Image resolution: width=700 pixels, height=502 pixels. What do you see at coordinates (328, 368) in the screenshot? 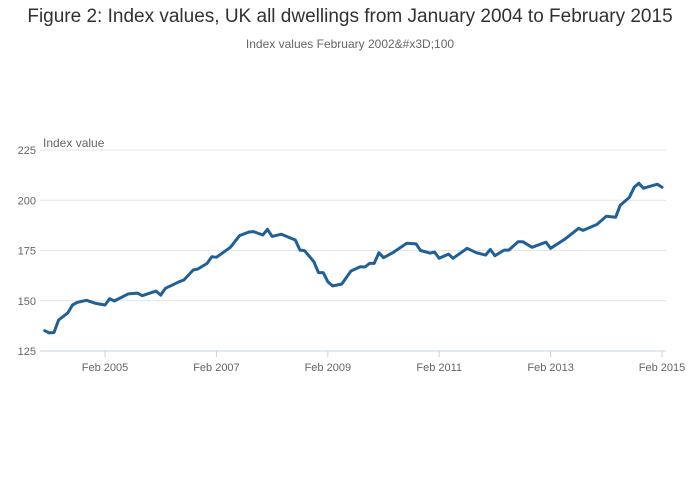
I see `x-tick-label: Feb 2009` at bounding box center [328, 368].